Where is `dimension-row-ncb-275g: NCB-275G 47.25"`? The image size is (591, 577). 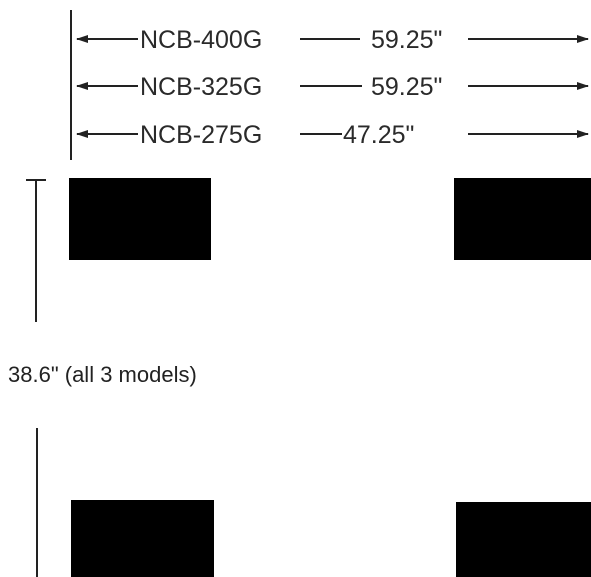
dimension-row-ncb-275g: NCB-275G 47.25" is located at coordinates (332, 135).